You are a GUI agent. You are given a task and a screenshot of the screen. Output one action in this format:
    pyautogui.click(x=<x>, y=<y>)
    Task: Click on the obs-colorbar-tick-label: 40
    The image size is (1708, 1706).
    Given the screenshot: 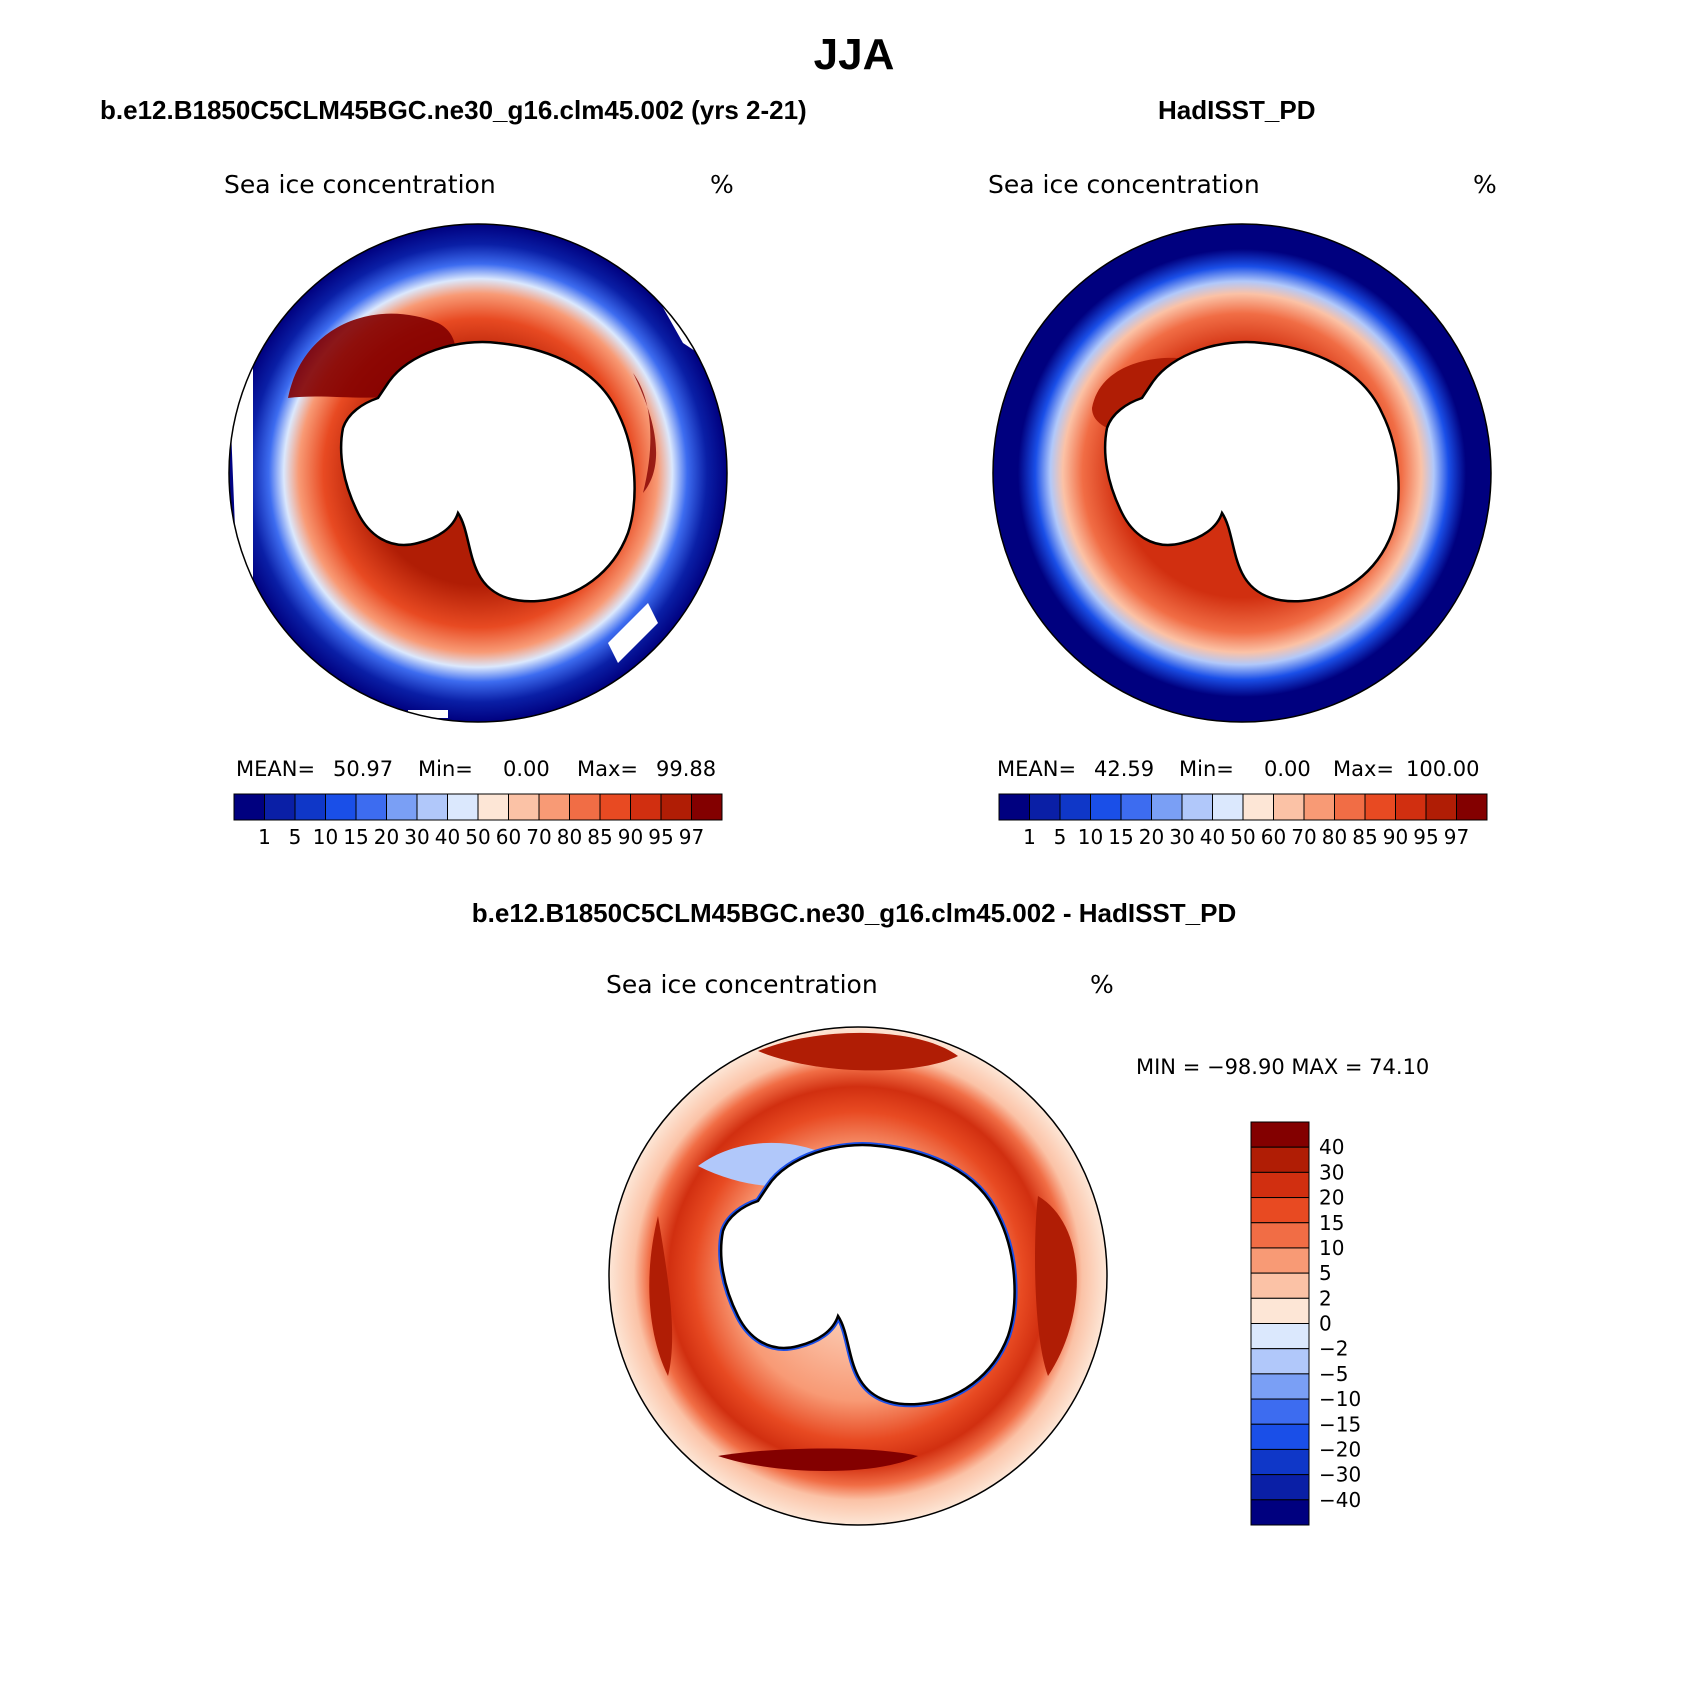 What is the action you would take?
    pyautogui.click(x=1212, y=837)
    